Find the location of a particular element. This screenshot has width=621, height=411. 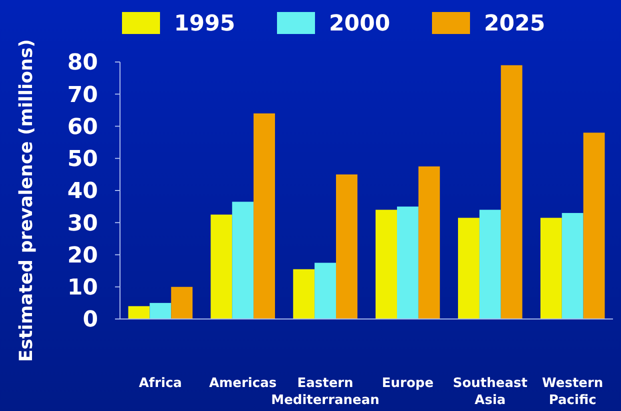

x-tick-label: Africa is located at coordinates (160, 383).